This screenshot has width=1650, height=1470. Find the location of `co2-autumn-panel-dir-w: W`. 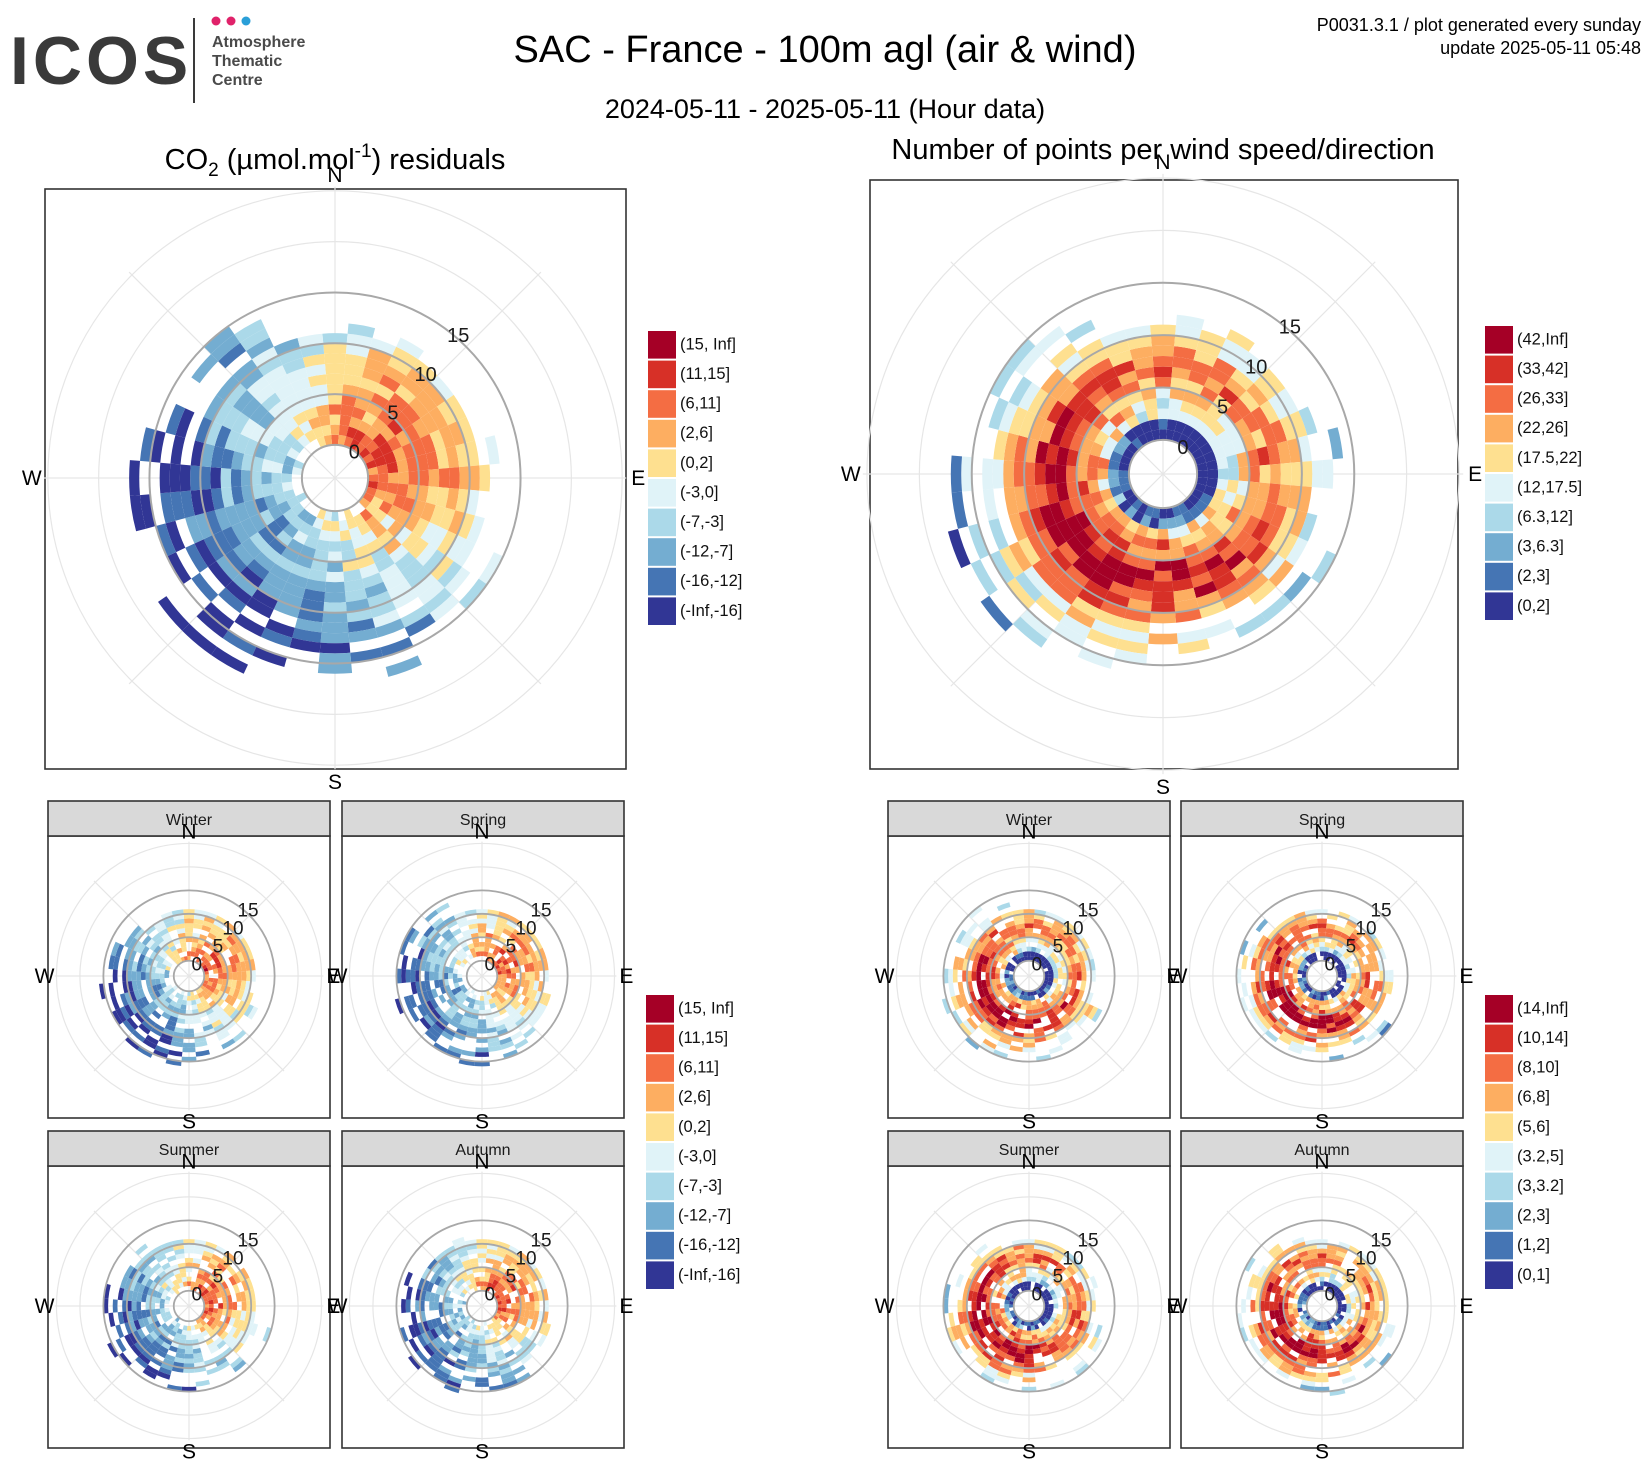

co2-autumn-panel-dir-w: W is located at coordinates (338, 1306).